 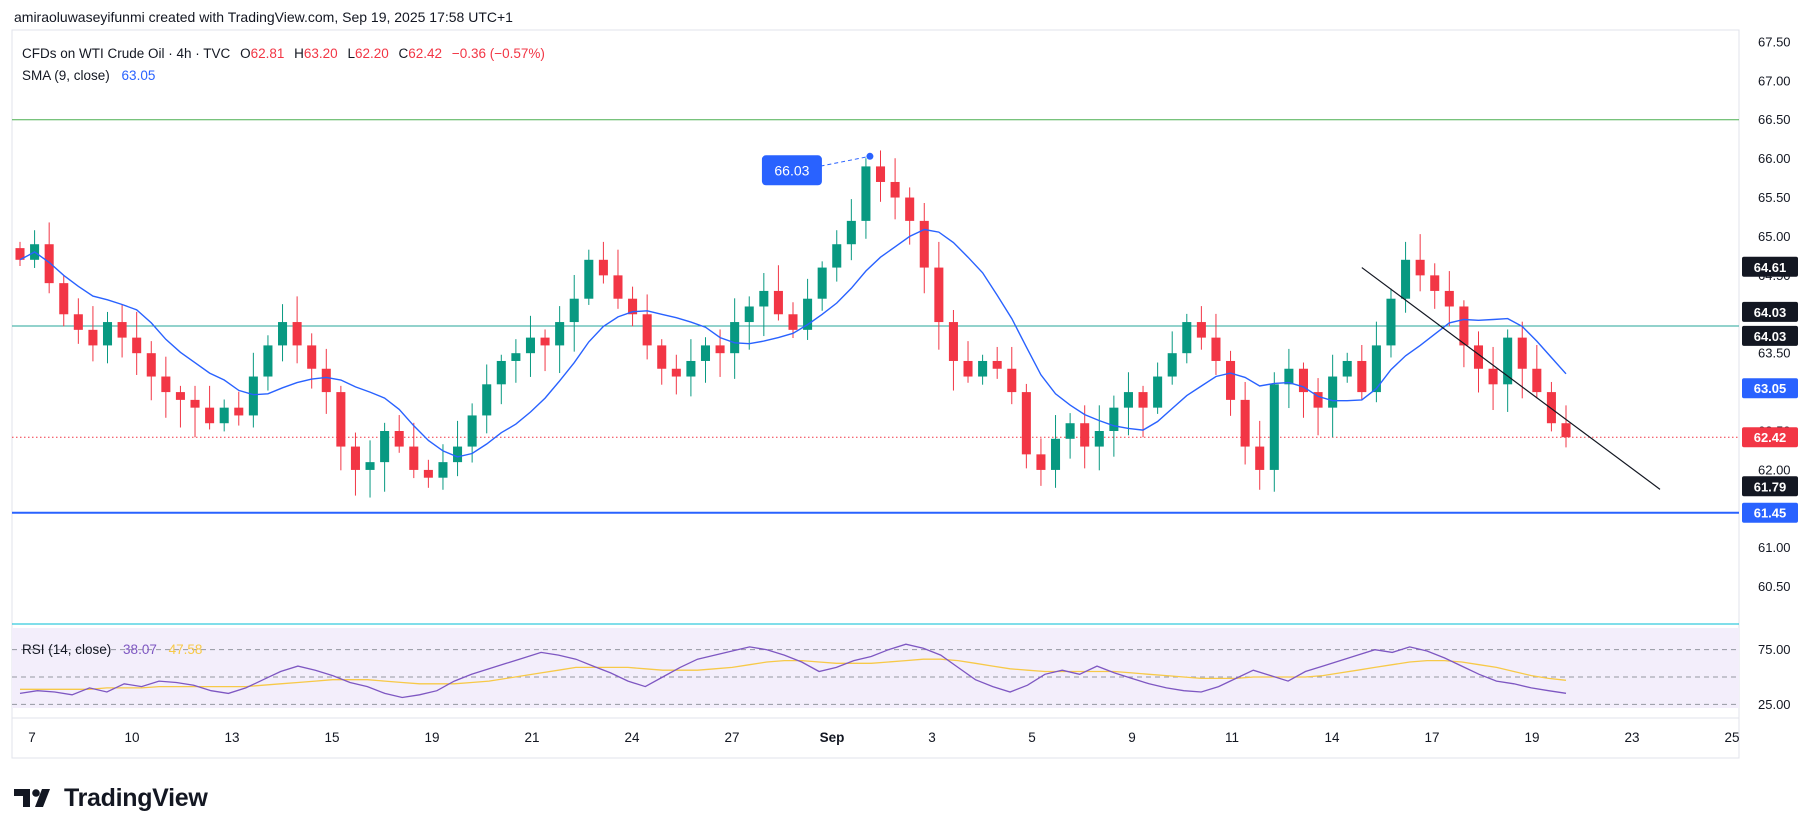 I want to click on svg-text: SMA (9, close) 63.05, so click(x=88, y=75).